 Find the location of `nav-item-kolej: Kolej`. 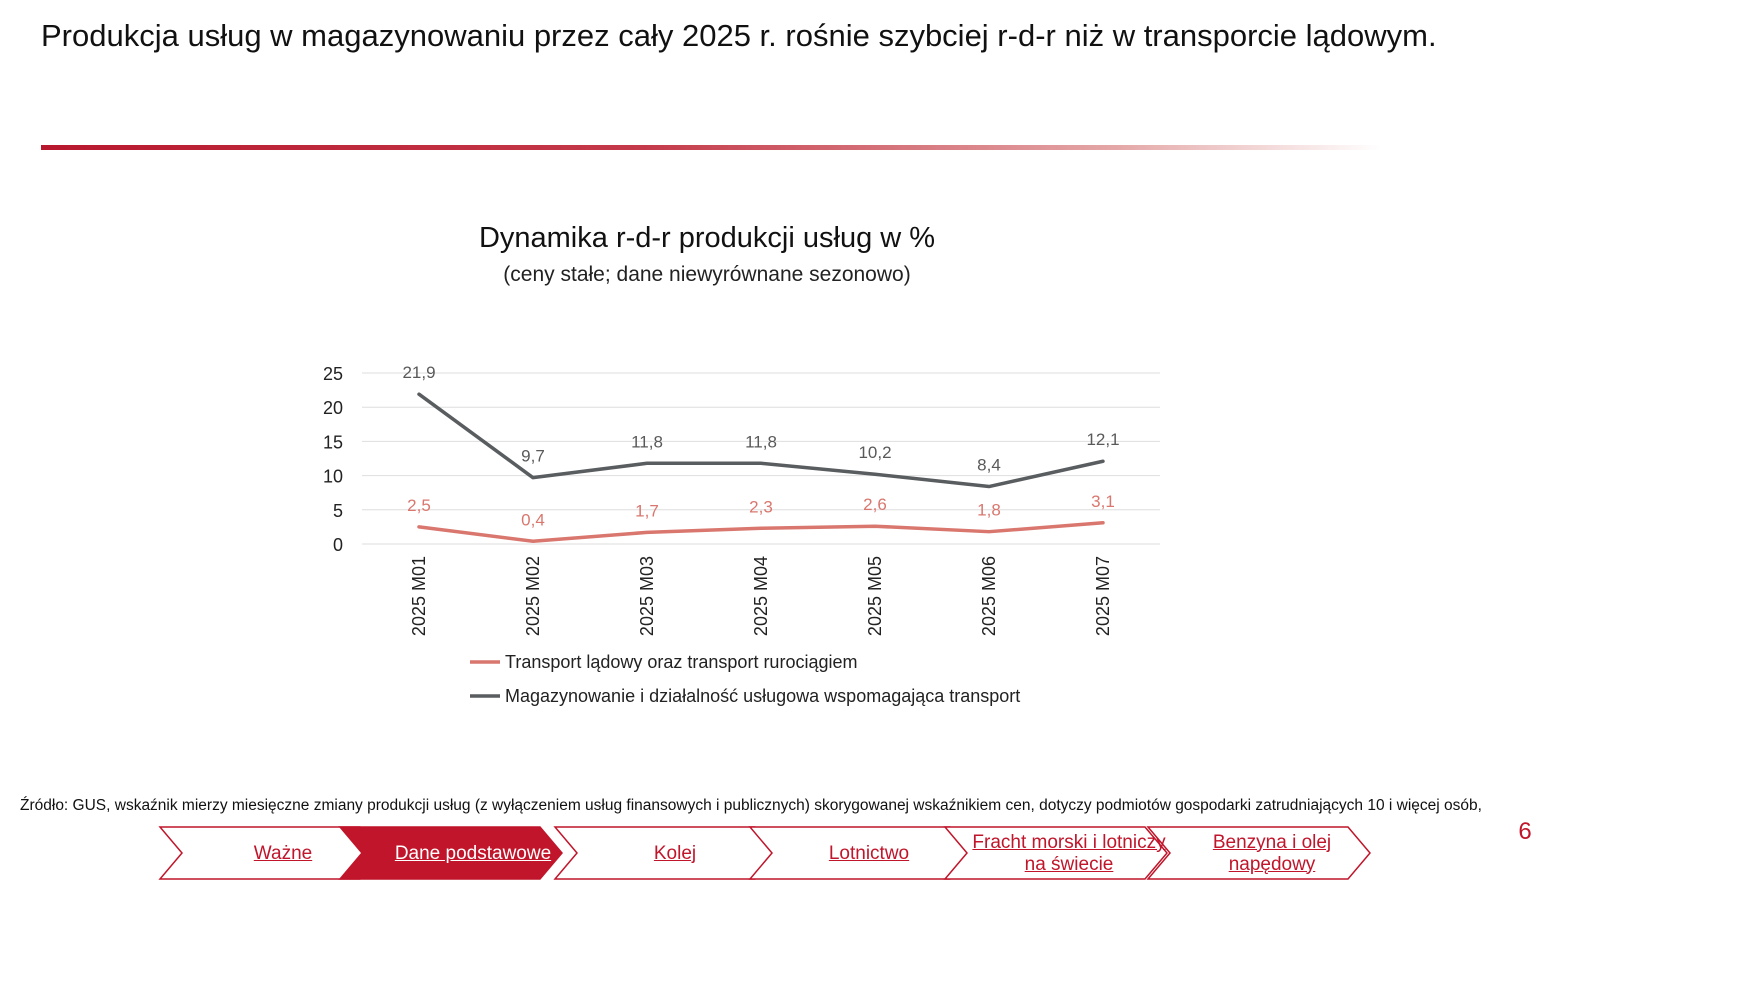

nav-item-kolej: Kolej is located at coordinates (675, 853).